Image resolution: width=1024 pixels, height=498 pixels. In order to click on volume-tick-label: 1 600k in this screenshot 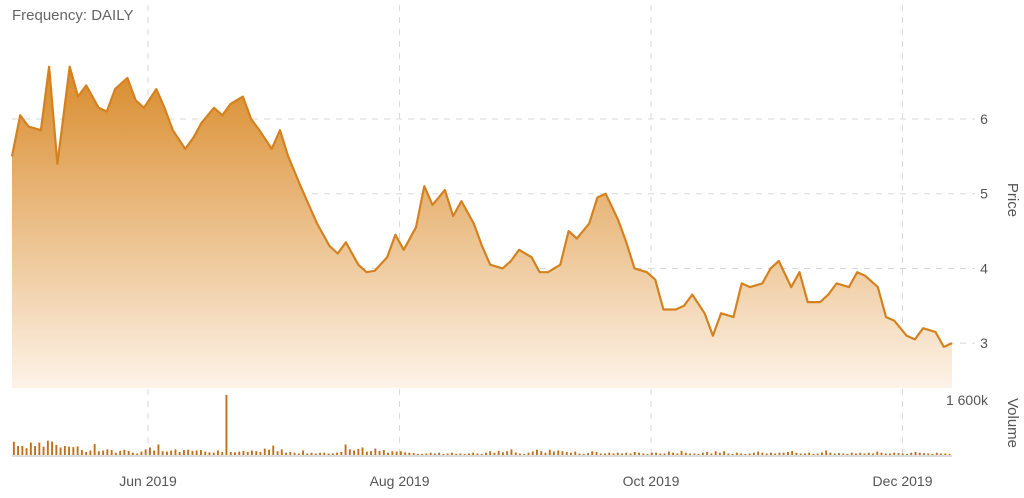, I will do `click(967, 400)`.